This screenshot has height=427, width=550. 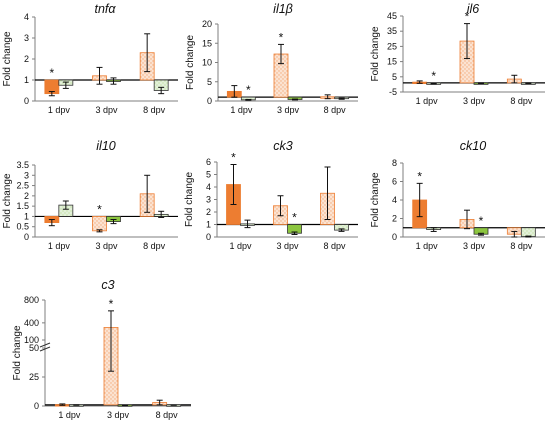 What do you see at coordinates (22, 186) in the screenshot?
I see `y-tick-label: 2.5` at bounding box center [22, 186].